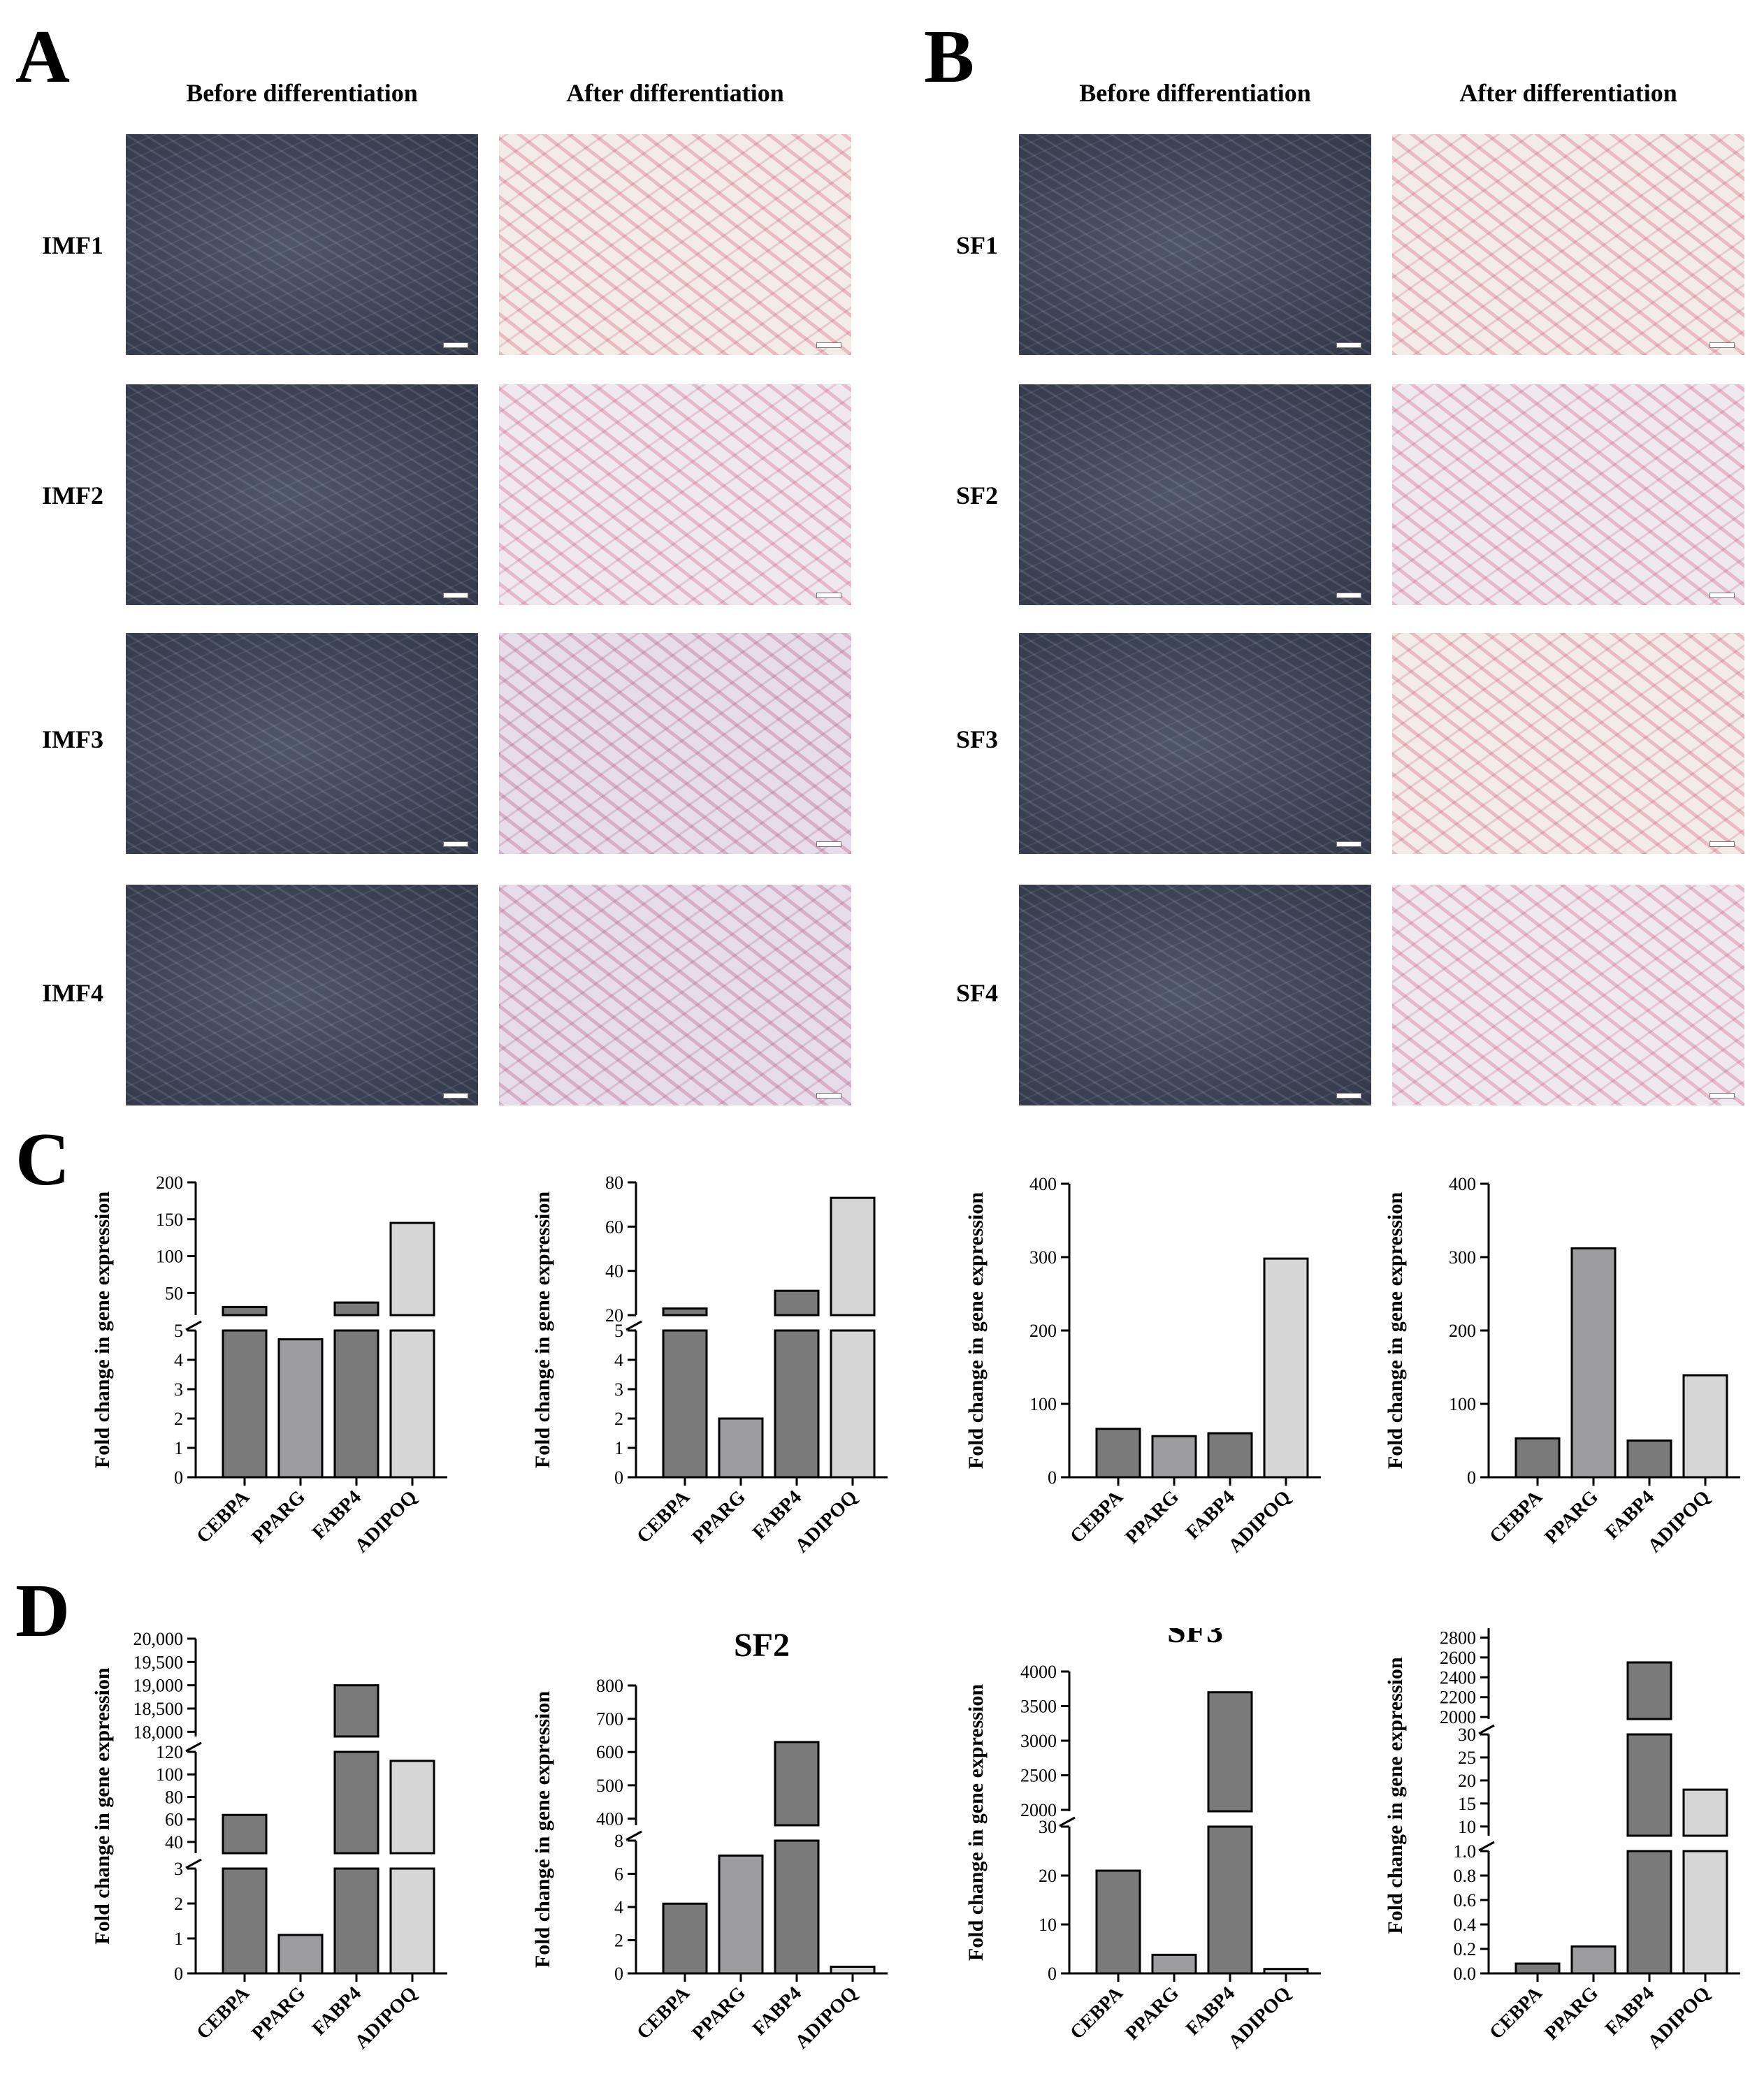 The height and width of the screenshot is (2081, 1764). I want to click on y-tick-label: 3, so click(178, 1390).